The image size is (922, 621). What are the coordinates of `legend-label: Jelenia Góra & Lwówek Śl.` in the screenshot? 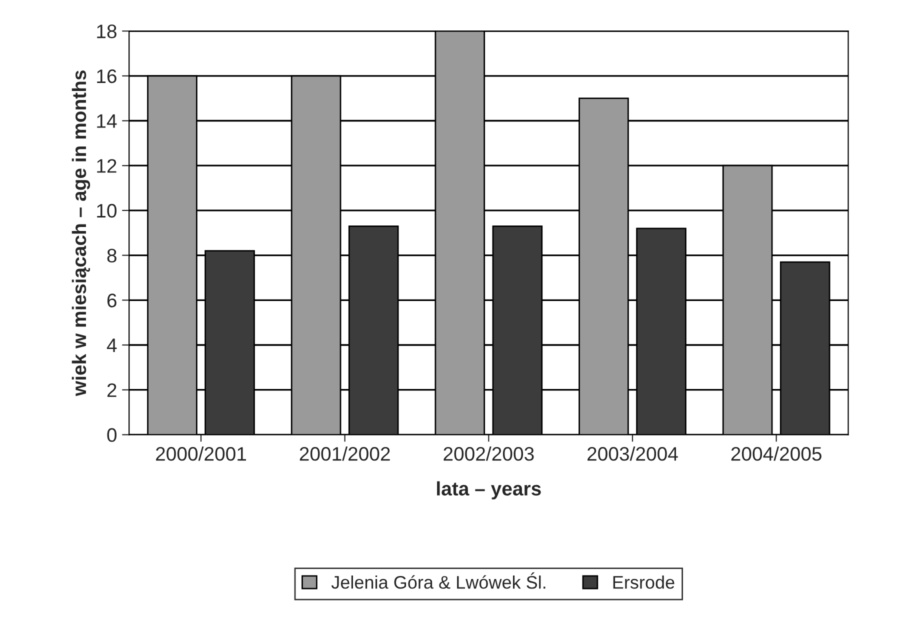 It's located at (438, 580).